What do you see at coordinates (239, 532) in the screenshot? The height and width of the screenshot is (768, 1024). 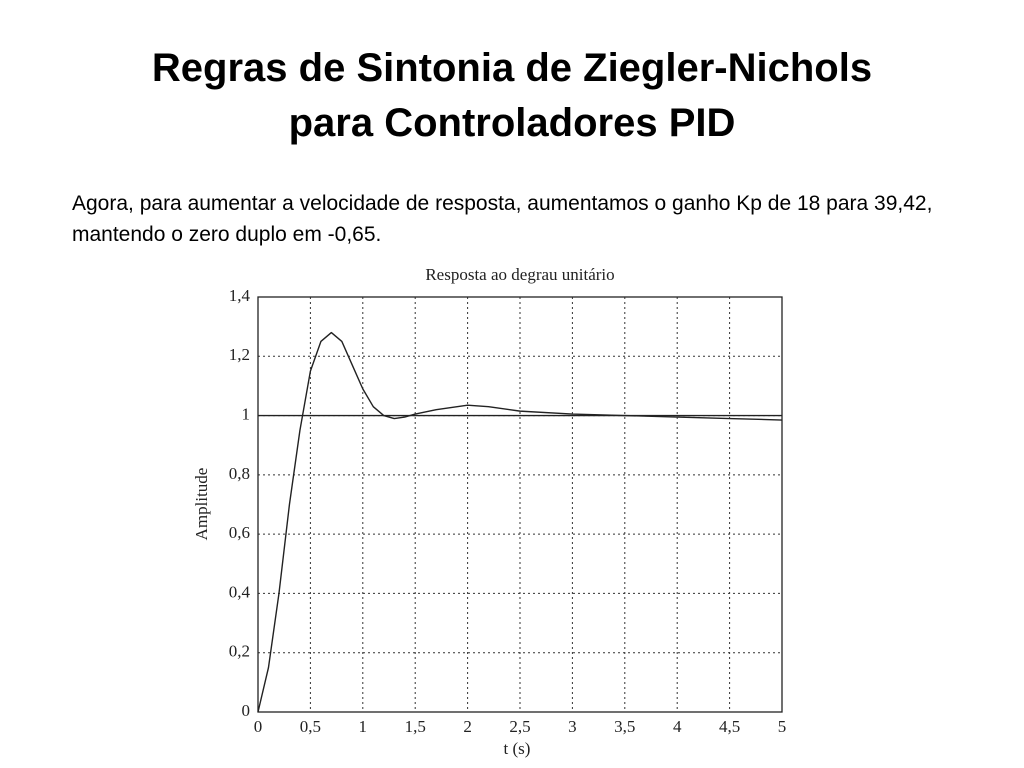 I see `y-tick-label: 0,6` at bounding box center [239, 532].